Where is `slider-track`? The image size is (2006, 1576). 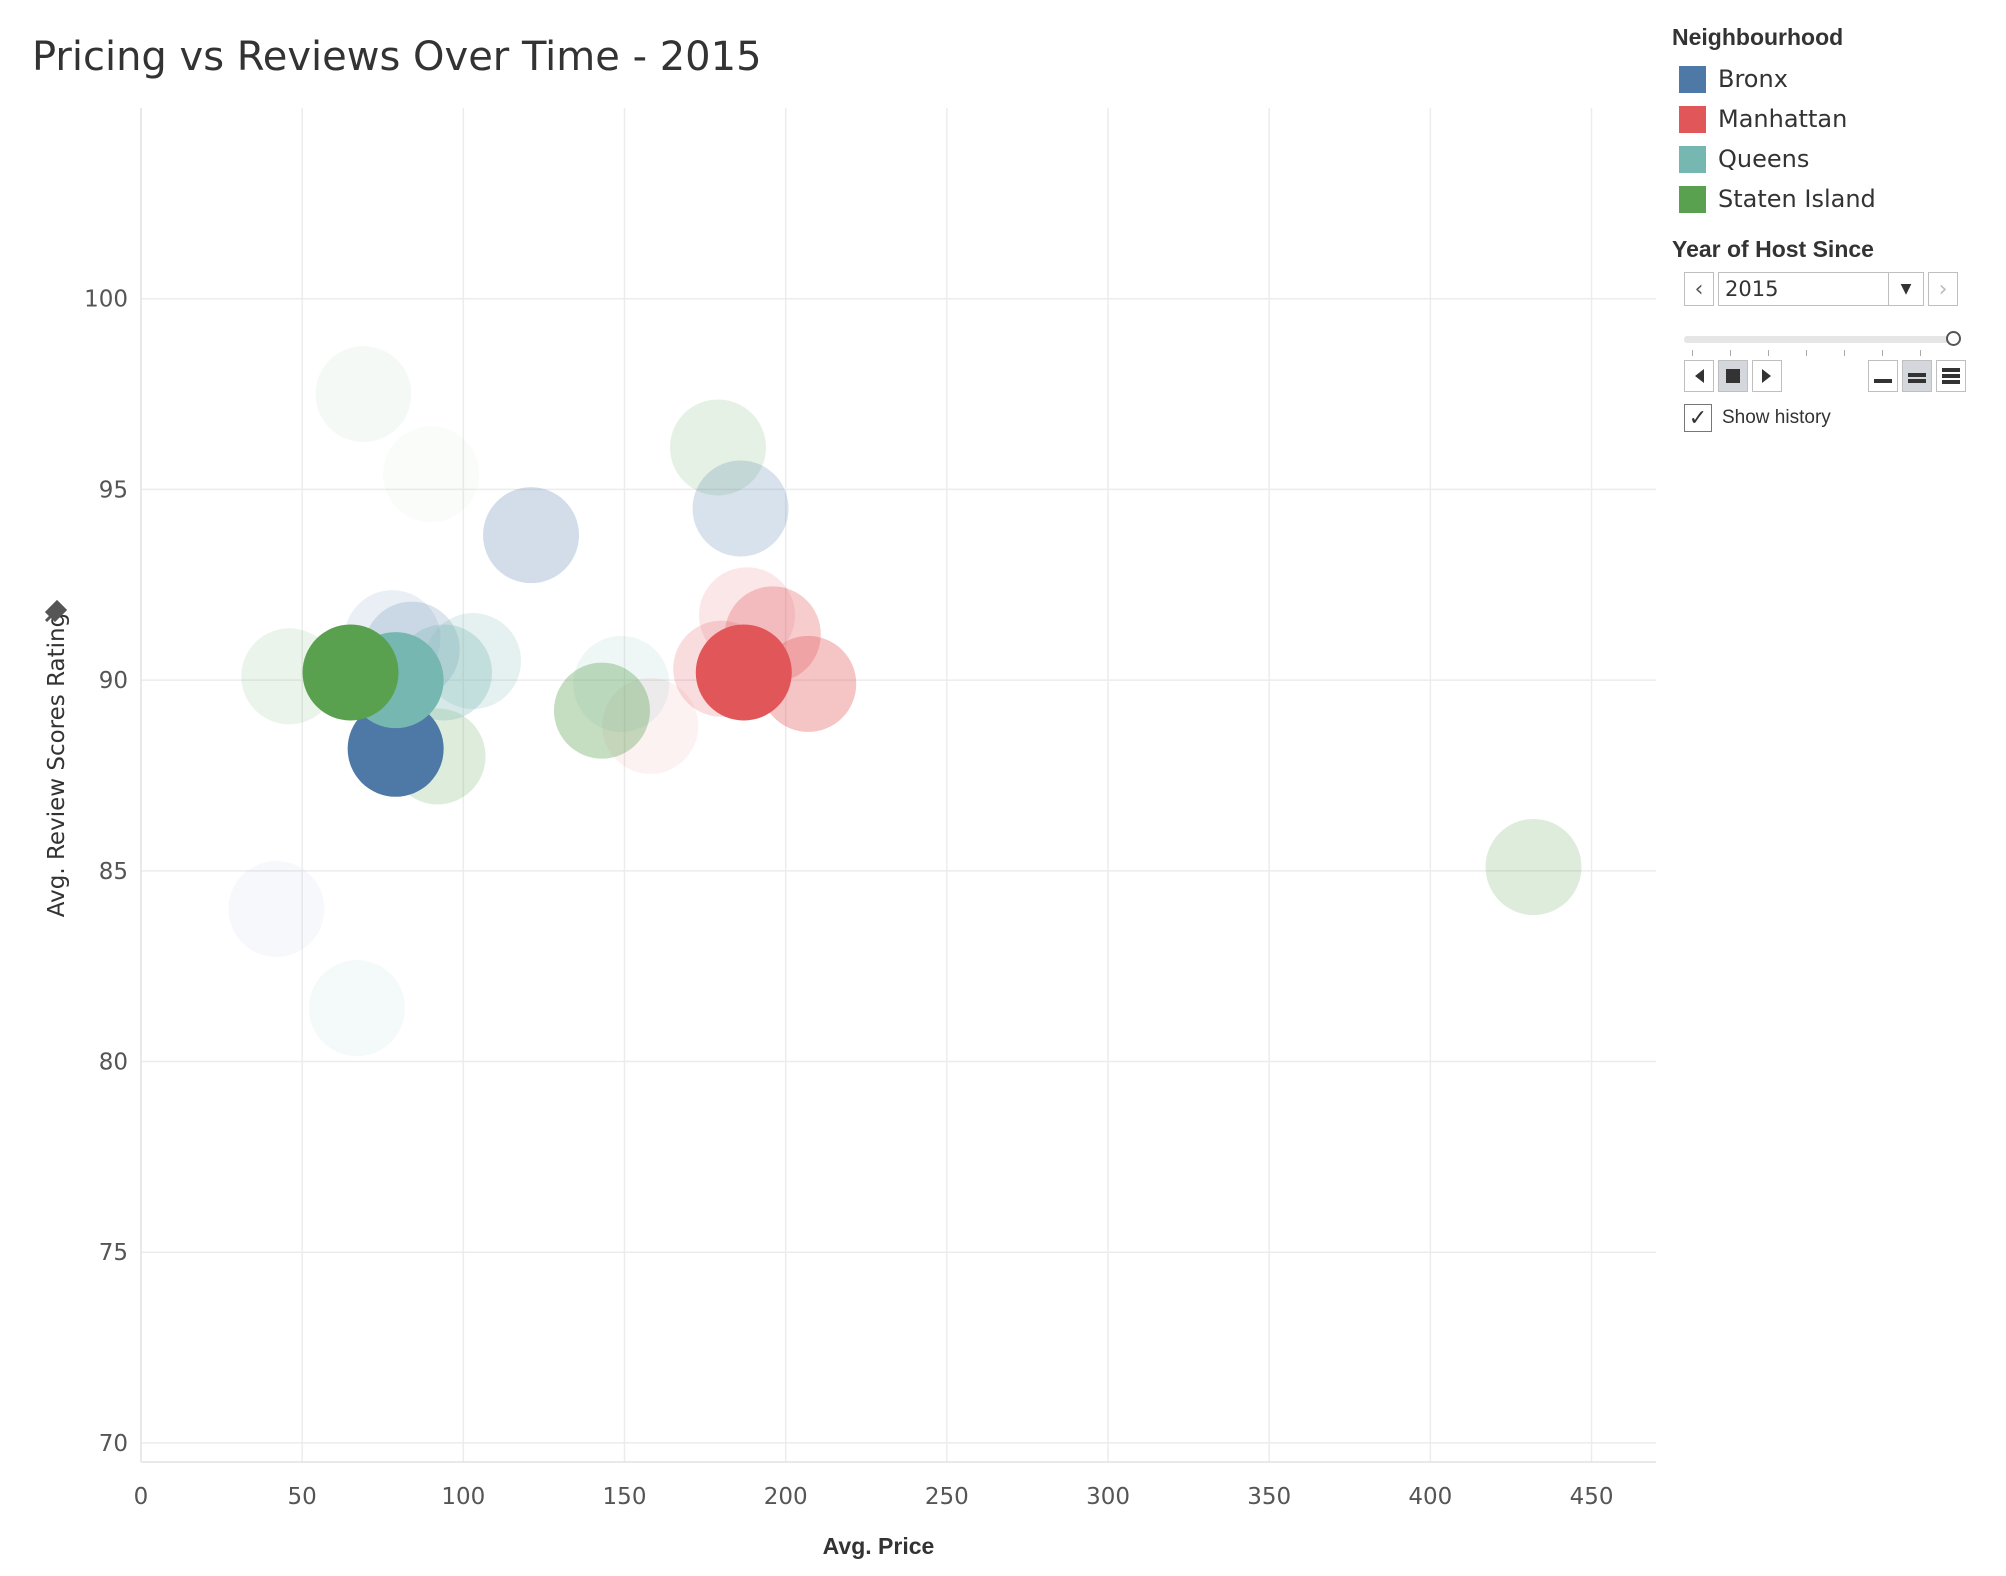 slider-track is located at coordinates (1819, 339).